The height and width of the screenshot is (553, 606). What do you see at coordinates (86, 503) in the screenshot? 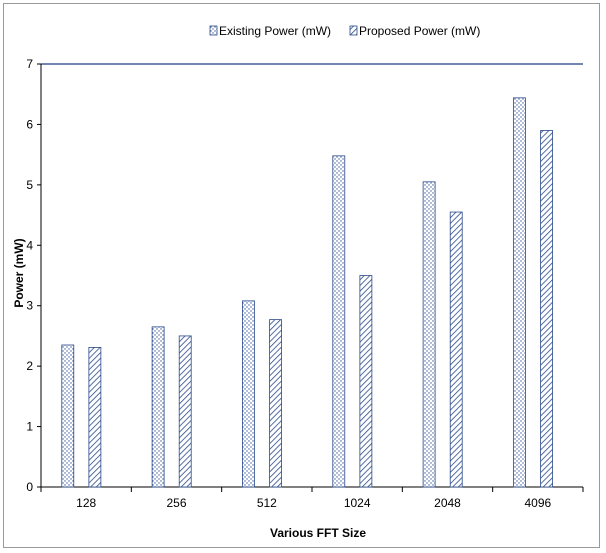
I see `x-tick-label: 128` at bounding box center [86, 503].